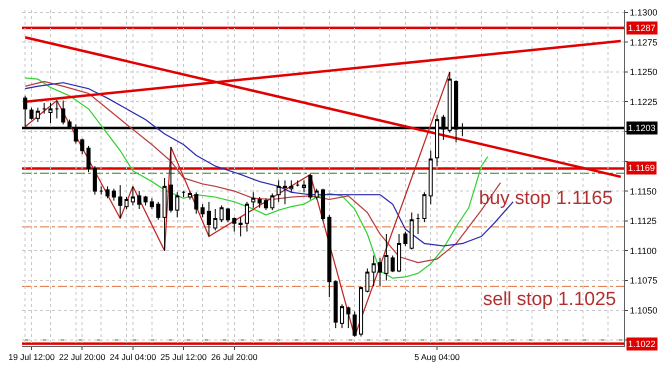 This screenshot has height=370, width=665. What do you see at coordinates (133, 357) in the screenshot?
I see `x-tick-label: 24 Jul 04:00` at bounding box center [133, 357].